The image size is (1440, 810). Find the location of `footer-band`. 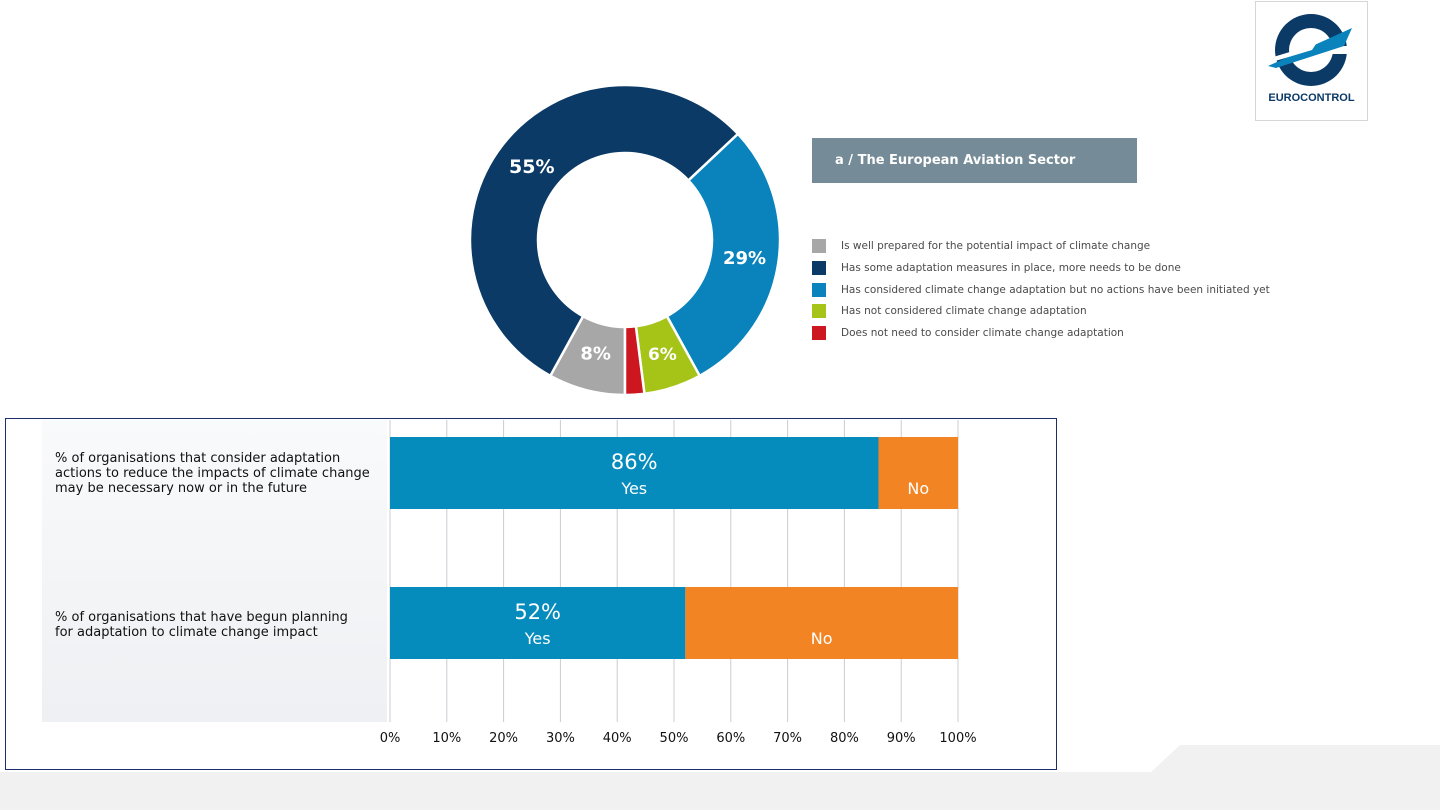

footer-band is located at coordinates (720, 791).